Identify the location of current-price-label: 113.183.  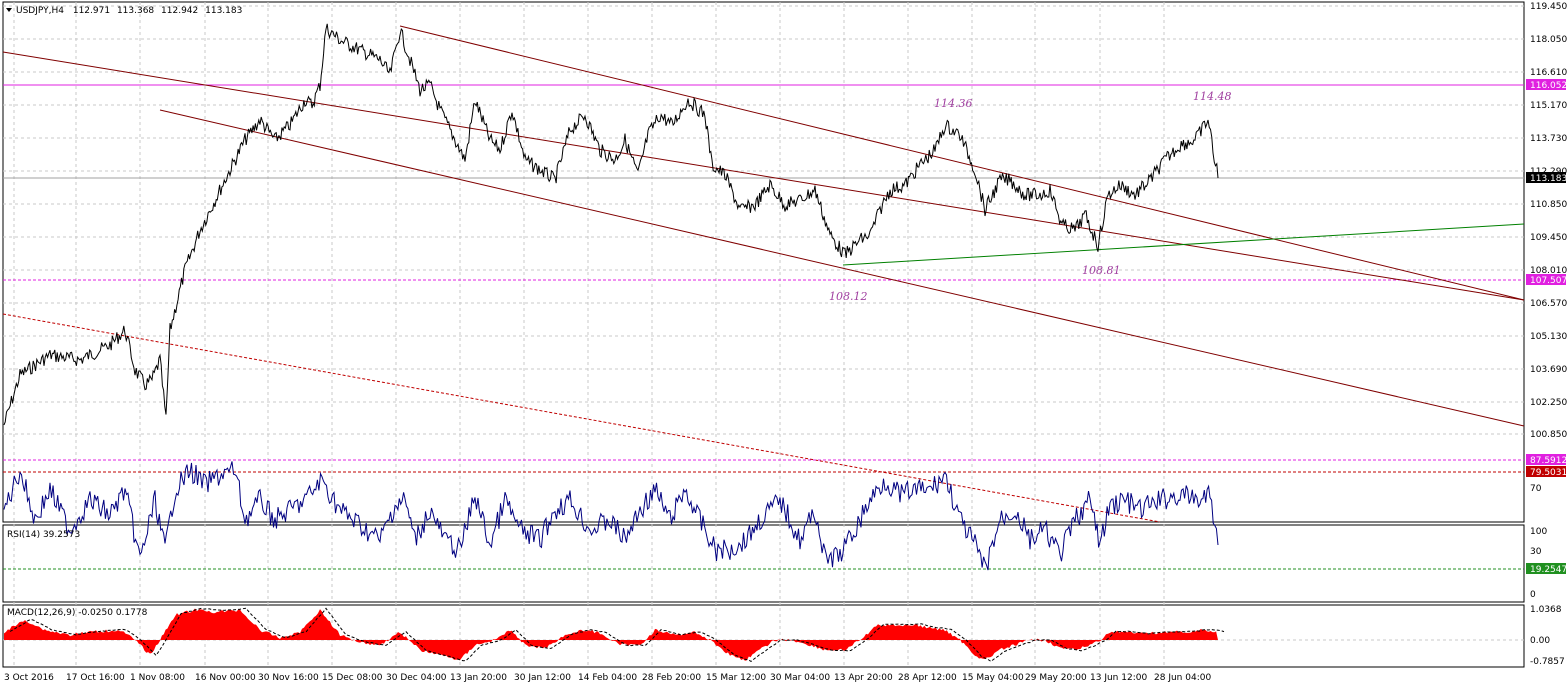
(1548, 179).